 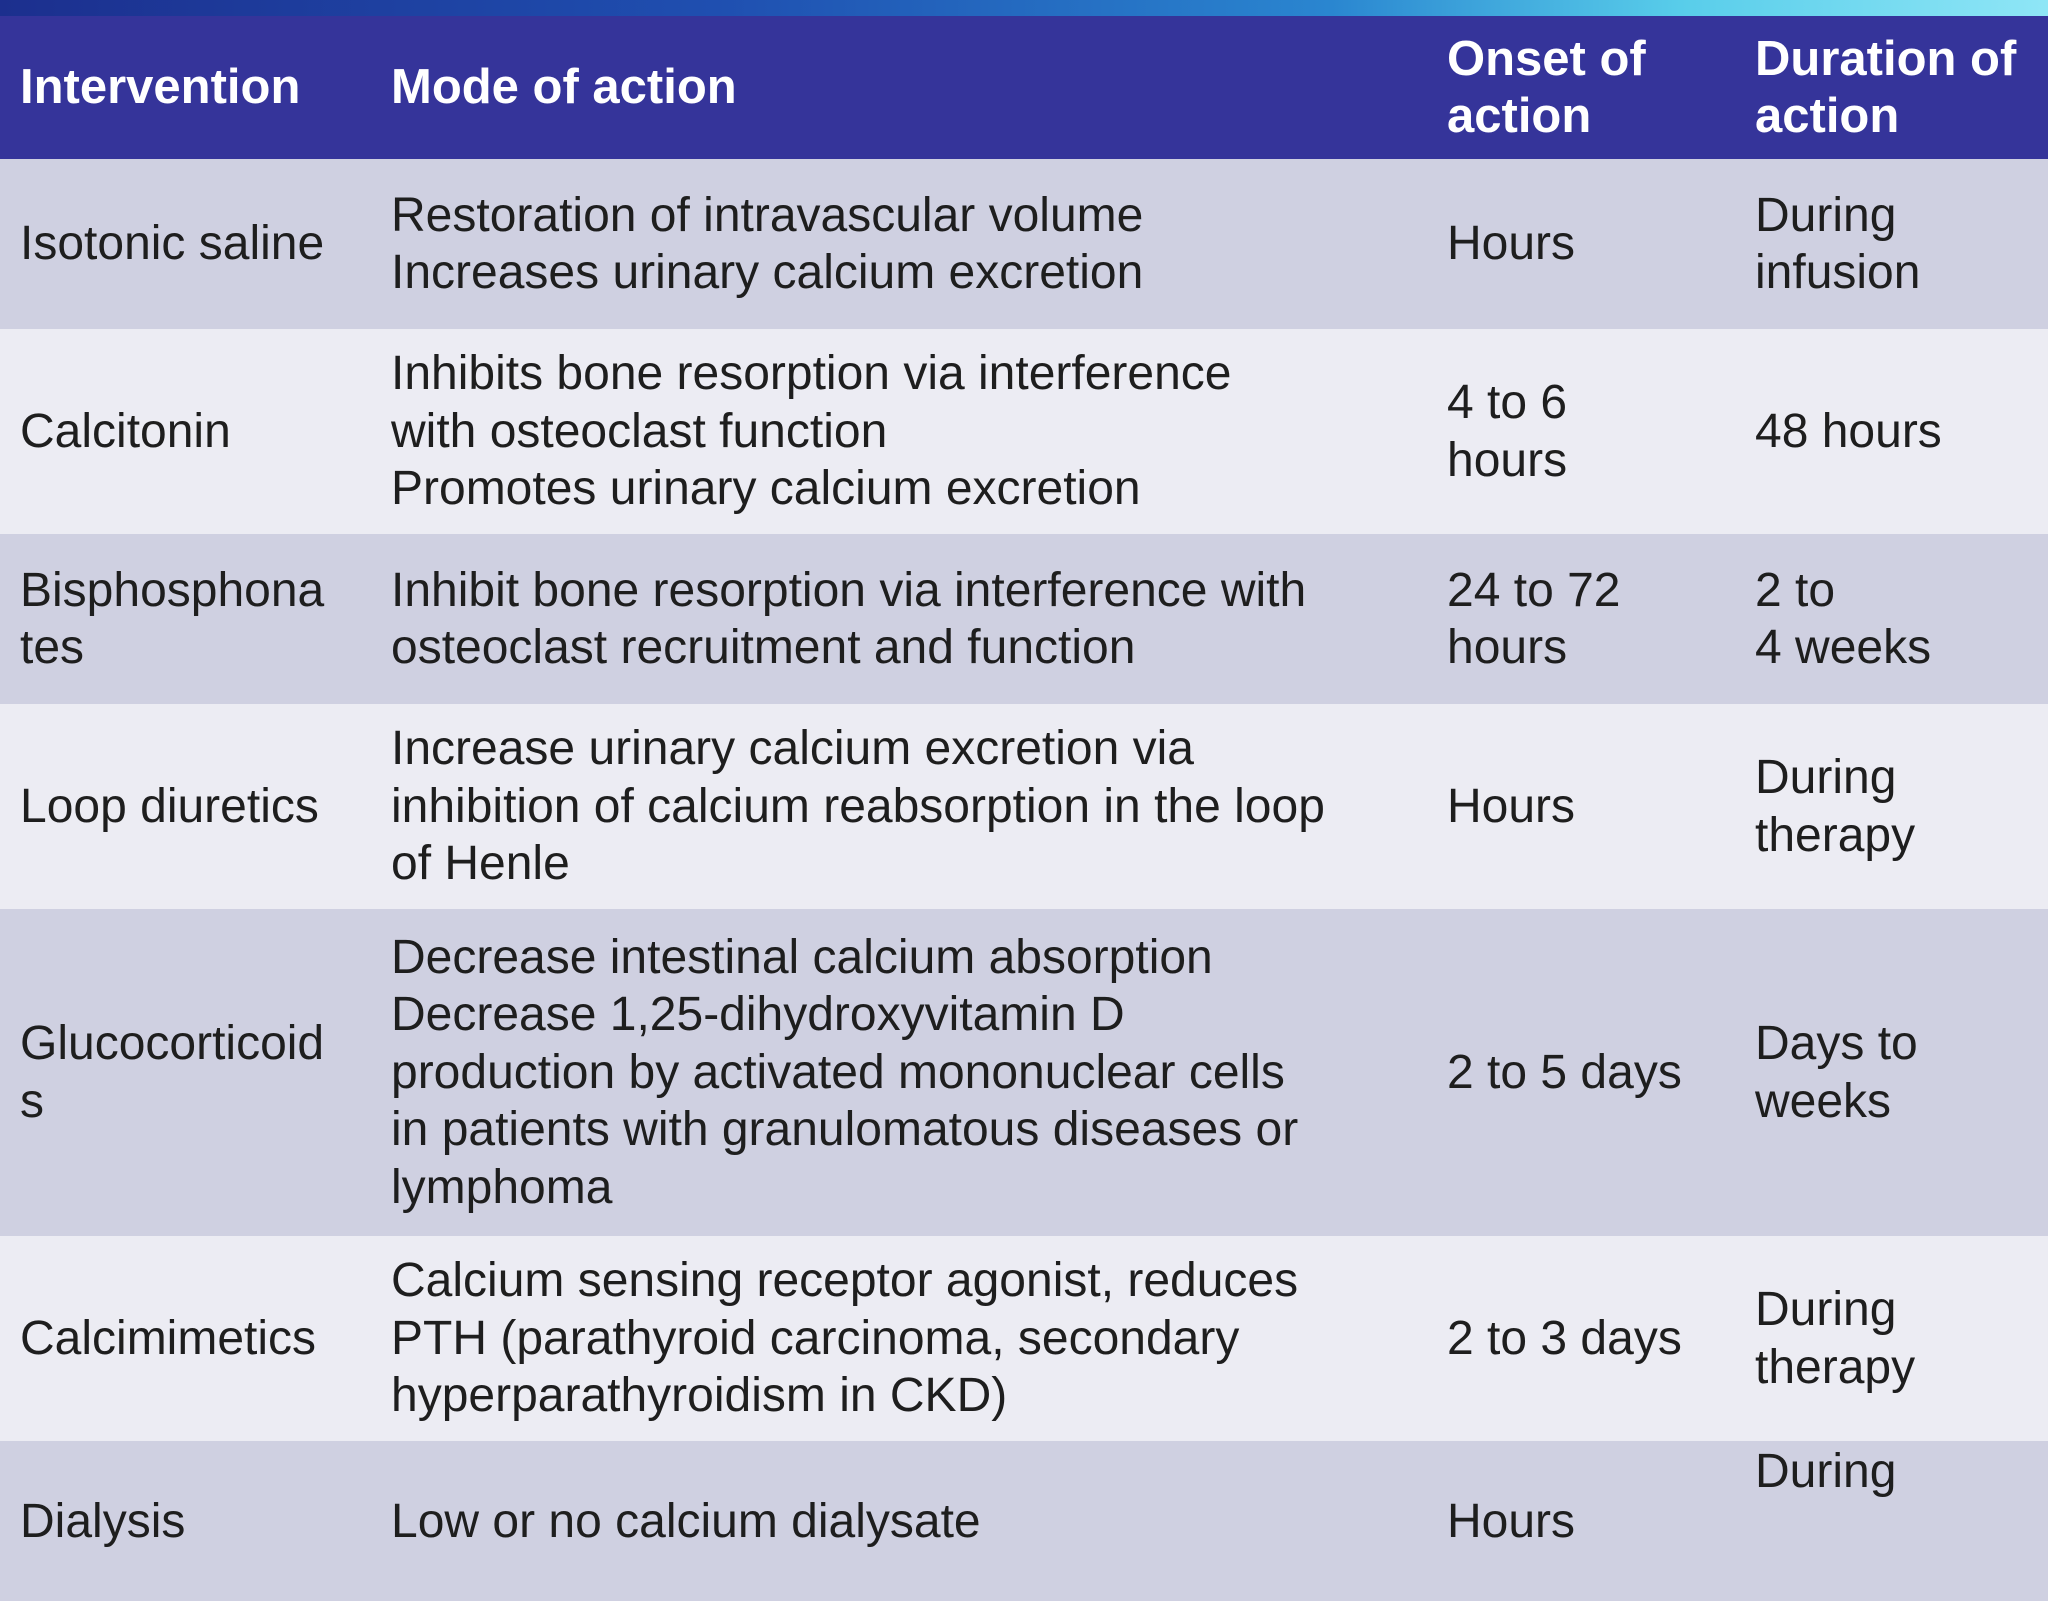 What do you see at coordinates (1886, 87) in the screenshot?
I see `header-duration: Duration of action` at bounding box center [1886, 87].